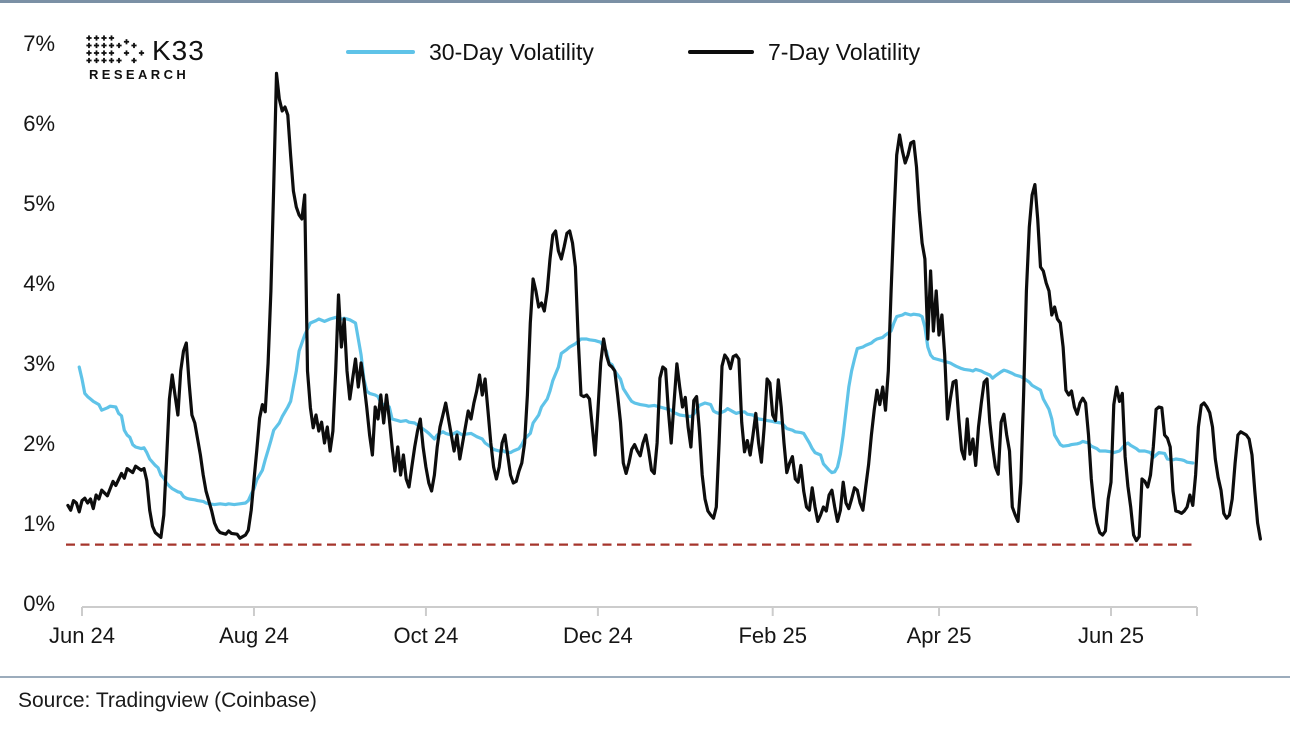 This screenshot has height=737, width=1290. What do you see at coordinates (511, 52) in the screenshot?
I see `legend-label-30day: 30-Day Volatility` at bounding box center [511, 52].